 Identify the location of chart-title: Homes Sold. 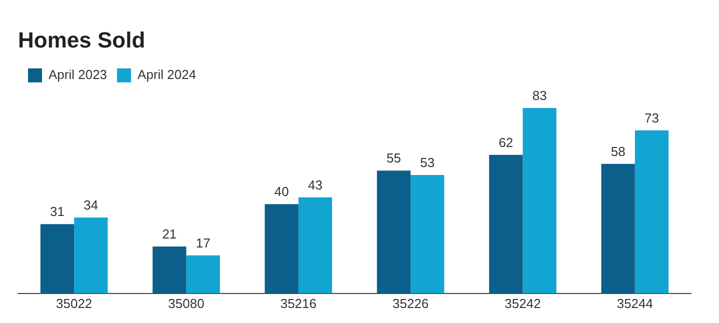
(82, 39).